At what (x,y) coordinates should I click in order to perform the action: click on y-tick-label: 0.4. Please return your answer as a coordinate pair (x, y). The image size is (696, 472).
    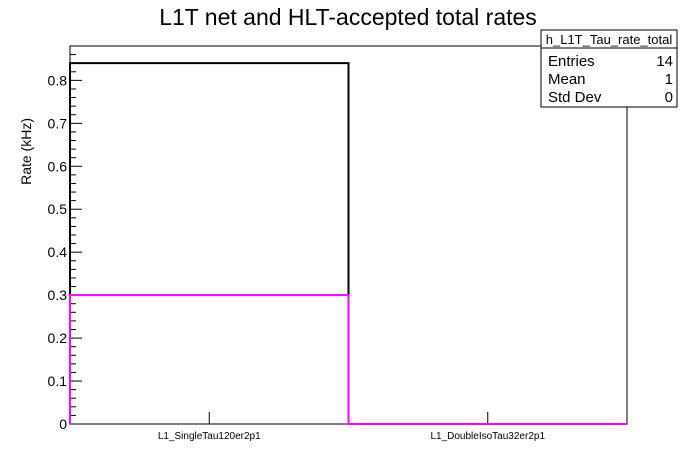
    Looking at the image, I should click on (58, 252).